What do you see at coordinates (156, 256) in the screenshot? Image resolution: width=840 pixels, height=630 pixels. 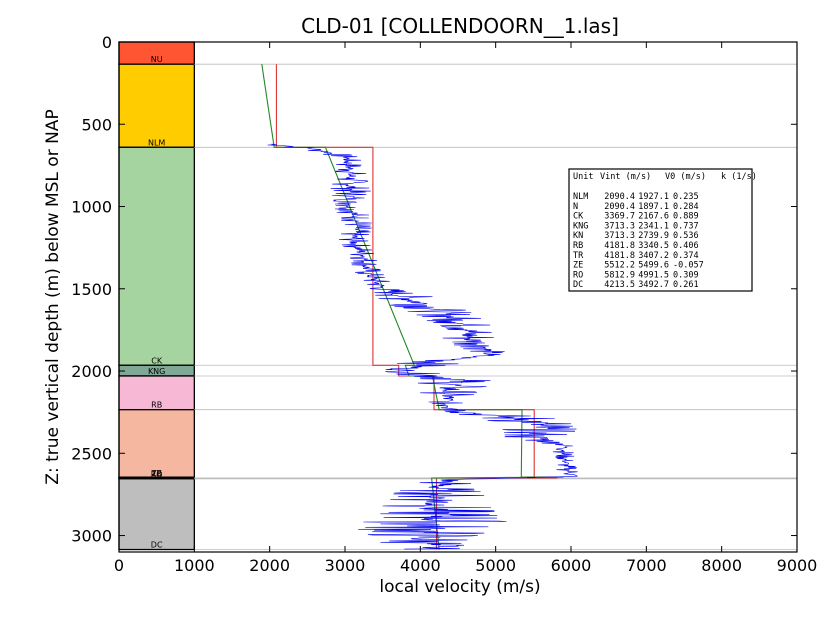 I see `unit-band-ck` at bounding box center [156, 256].